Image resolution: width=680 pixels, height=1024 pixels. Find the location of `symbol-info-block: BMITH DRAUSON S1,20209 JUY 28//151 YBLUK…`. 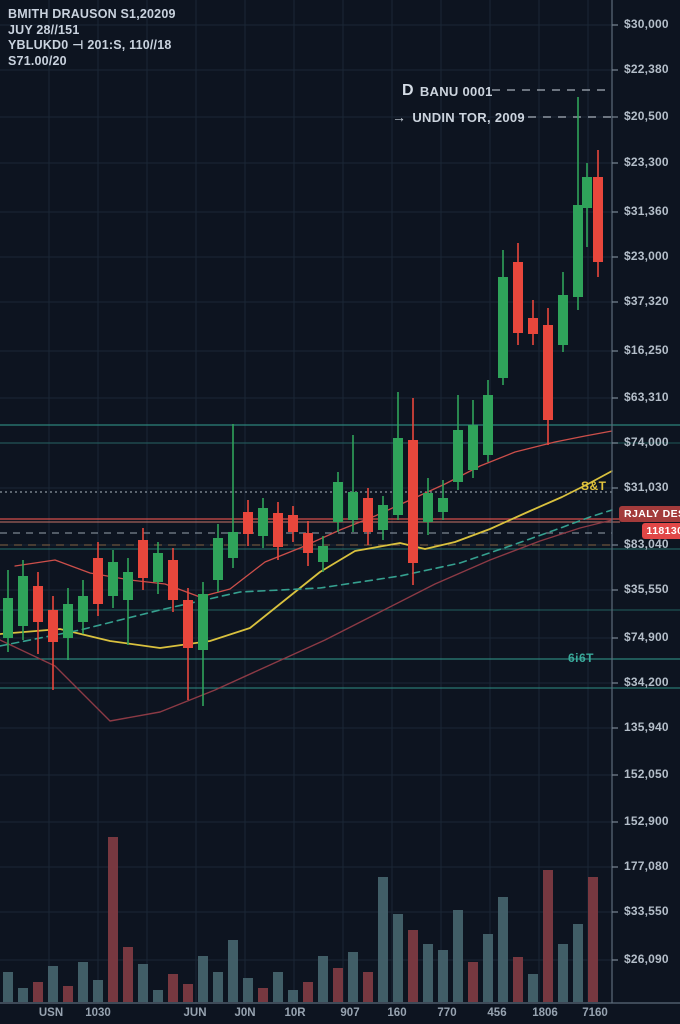

symbol-info-block: BMITH DRAUSON S1,20209 JUY 28//151 YBLUK… is located at coordinates (92, 38).